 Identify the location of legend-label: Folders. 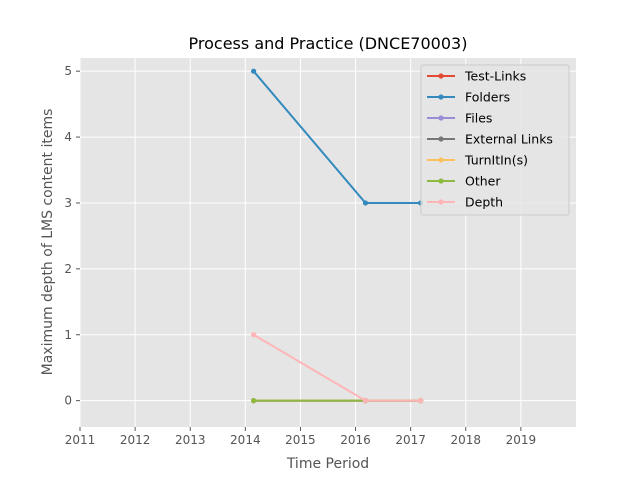
(487, 97).